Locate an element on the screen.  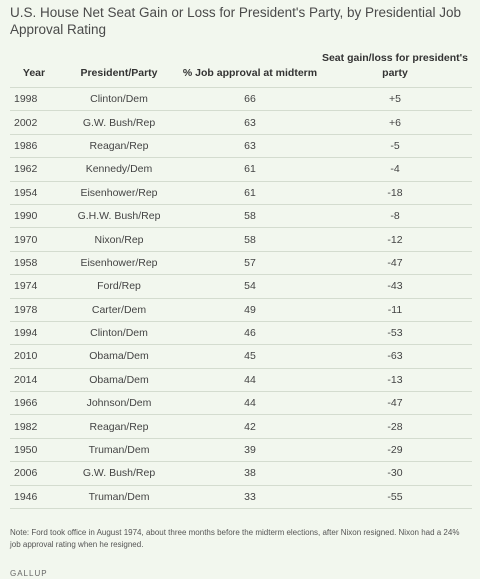
cell-seat-change: -55 is located at coordinates (395, 497).